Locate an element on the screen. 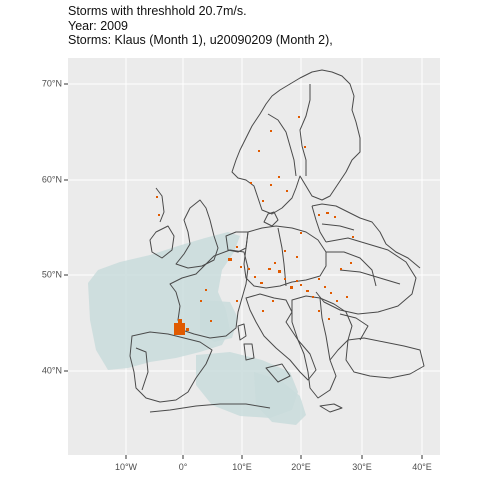  title-line-threshold: Storms with threshhold 20.7m/s. is located at coordinates (157, 11).